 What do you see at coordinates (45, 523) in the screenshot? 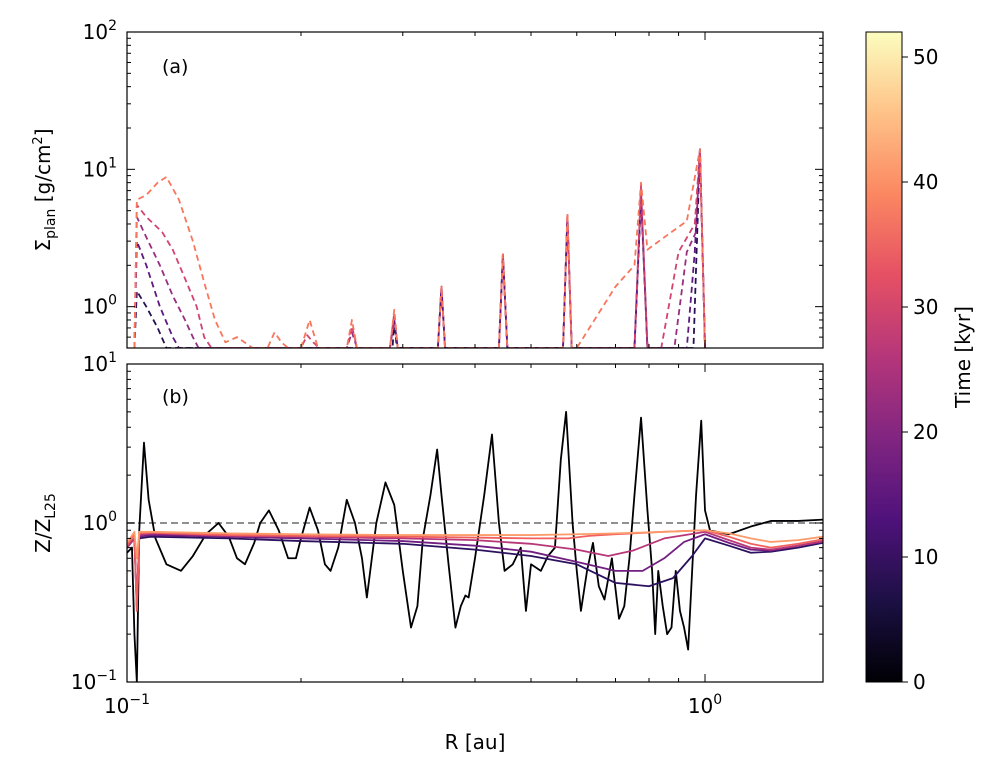
I see `panel-b-ylabel: Z/ZL25` at bounding box center [45, 523].